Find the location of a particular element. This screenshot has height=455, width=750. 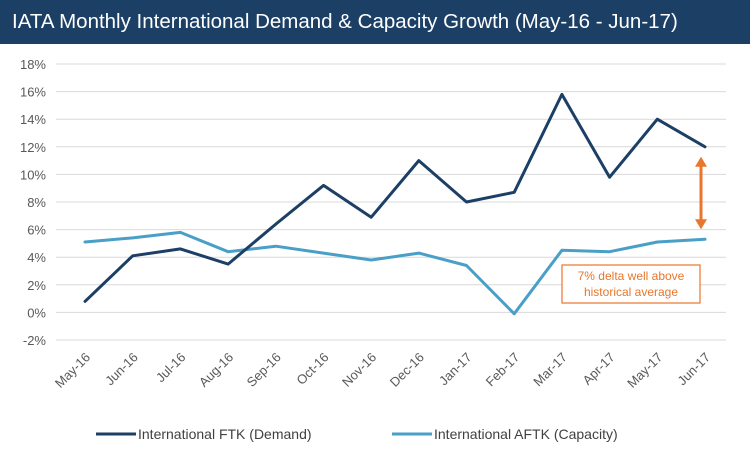

y-tick-label: 12% is located at coordinates (33, 147).